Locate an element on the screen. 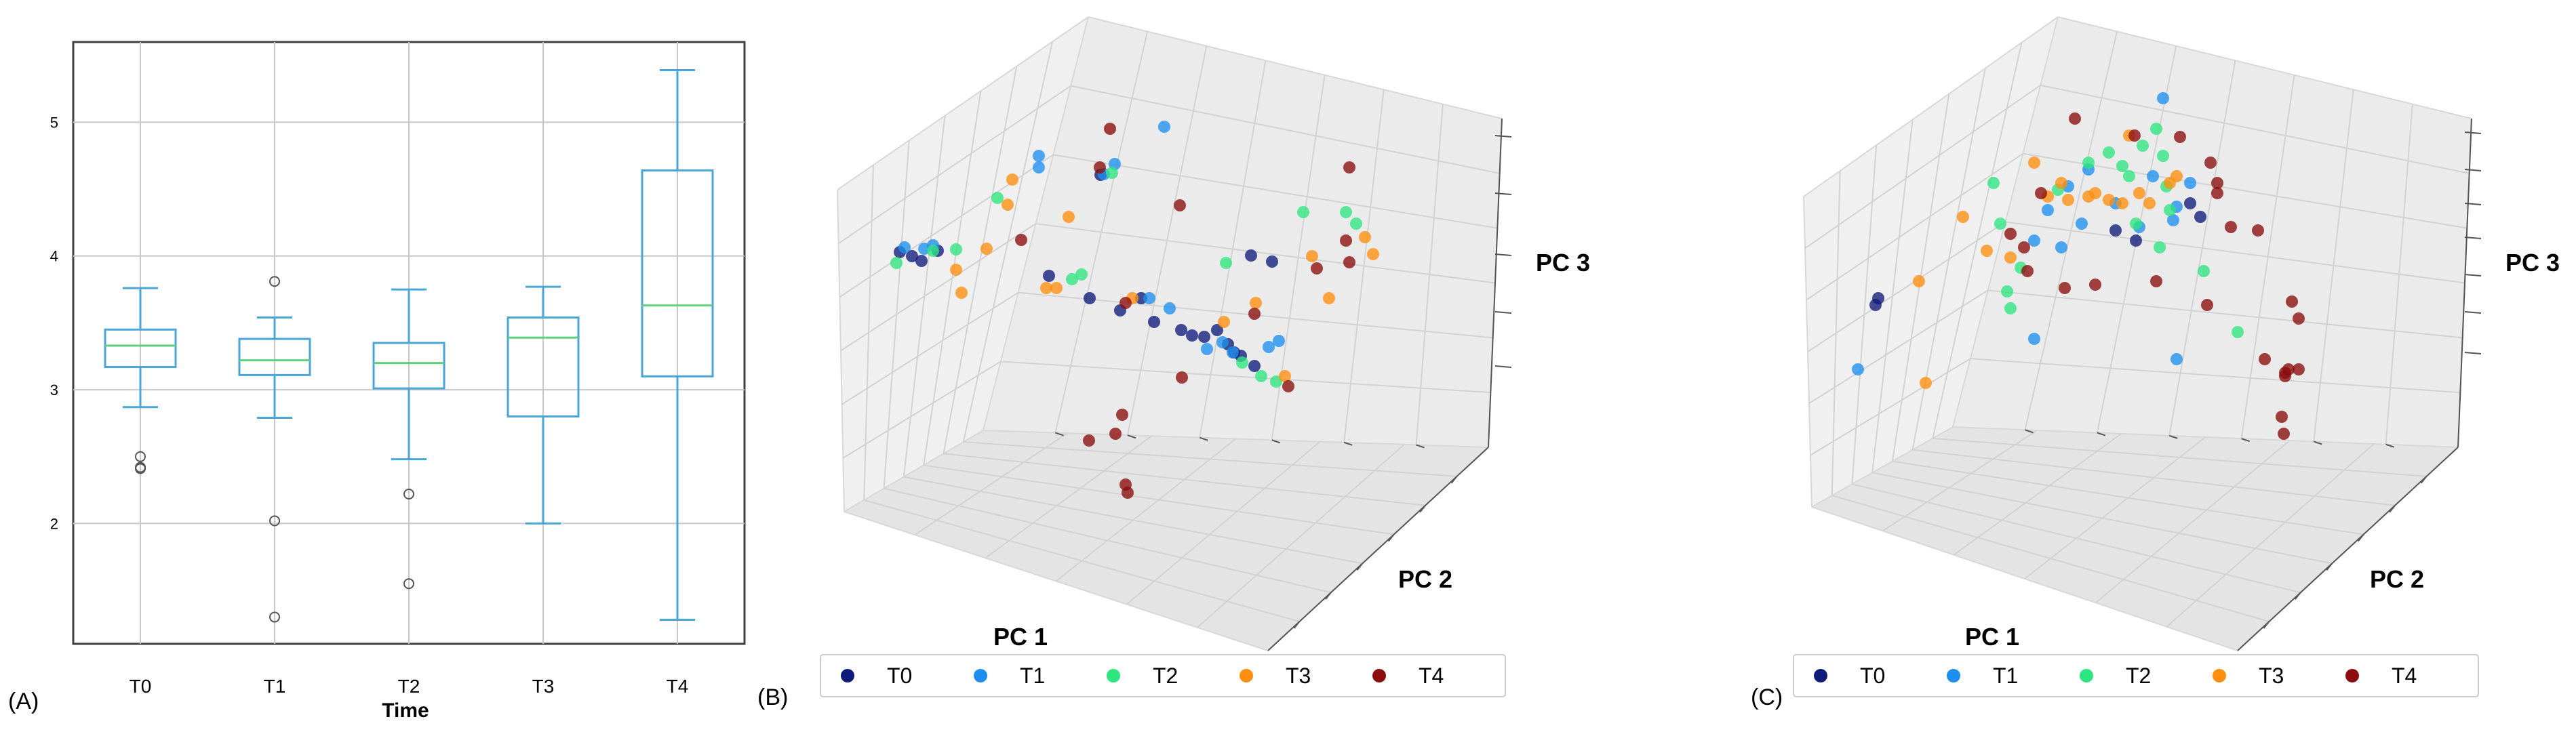 This screenshot has width=2576, height=736. panel-c-floor-pane is located at coordinates (2135, 539).